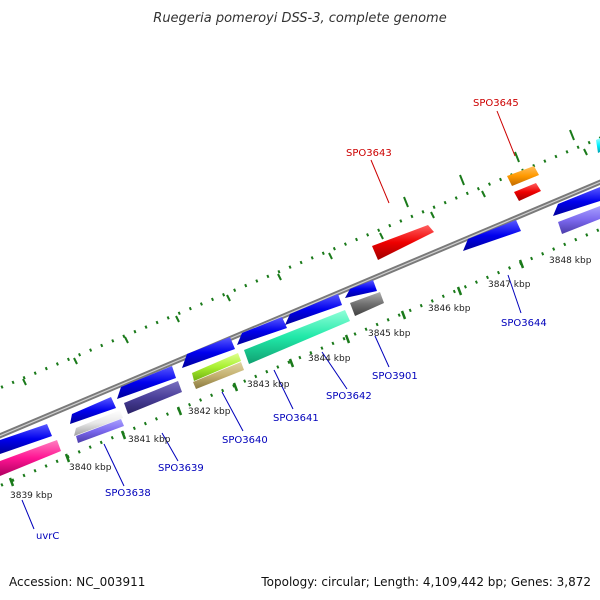  Describe the element at coordinates (509, 285) in the screenshot. I see `scale-label-3847: 3847 kbp` at that location.